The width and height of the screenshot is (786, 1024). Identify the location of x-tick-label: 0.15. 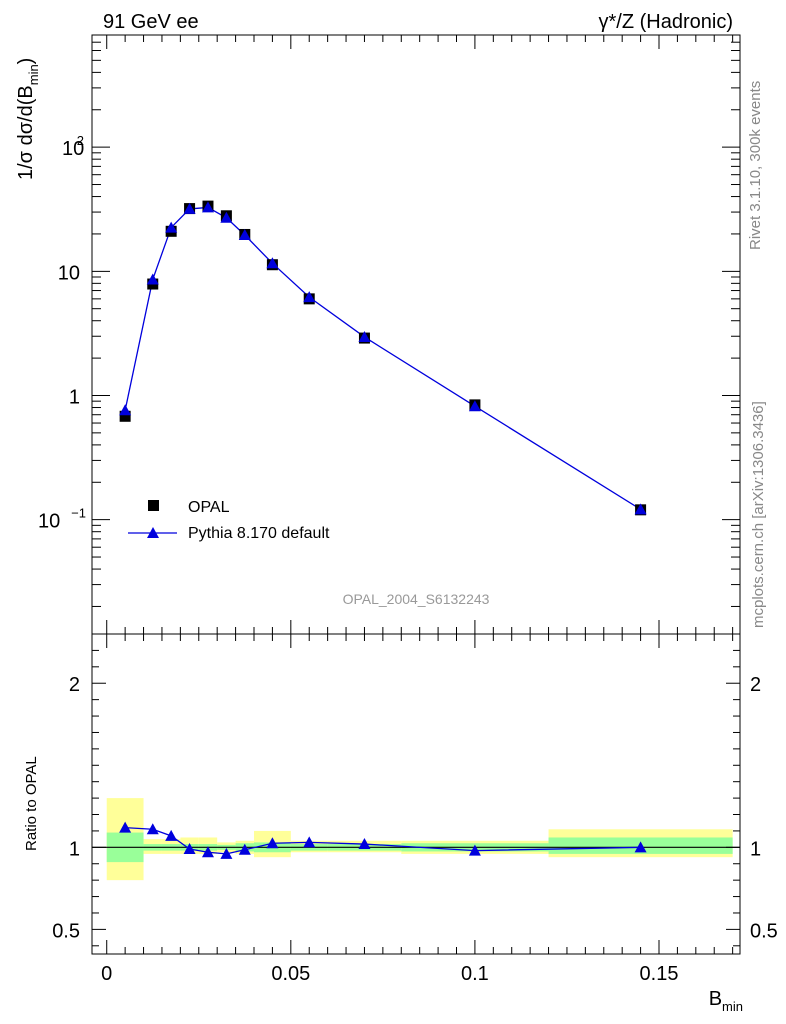
(659, 974).